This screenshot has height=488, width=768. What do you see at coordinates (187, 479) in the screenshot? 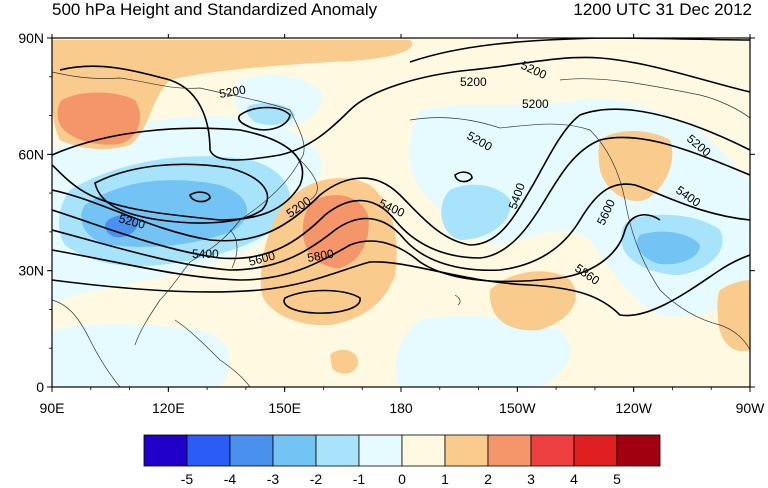
I see `colorbar-label: -5` at bounding box center [187, 479].